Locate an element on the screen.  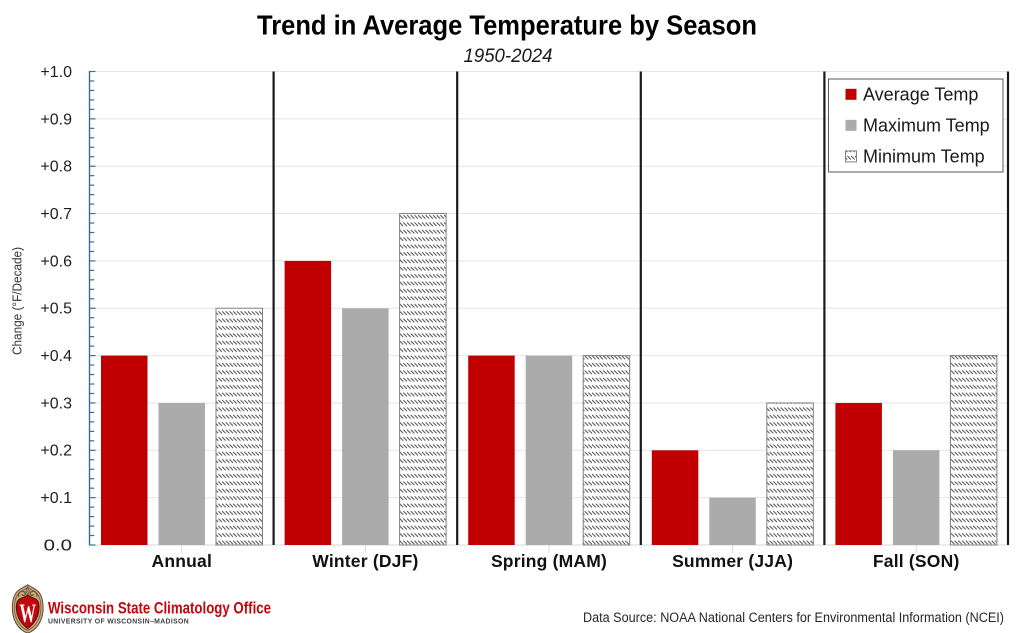
svg-text: W is located at coordinates (27, 613).